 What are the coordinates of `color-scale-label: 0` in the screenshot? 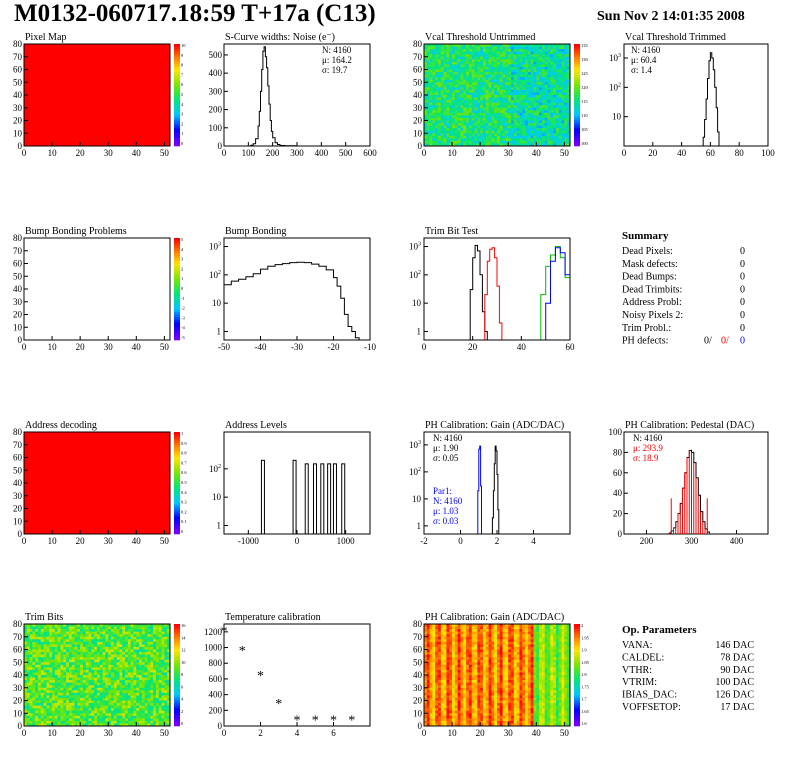 It's located at (182, 143).